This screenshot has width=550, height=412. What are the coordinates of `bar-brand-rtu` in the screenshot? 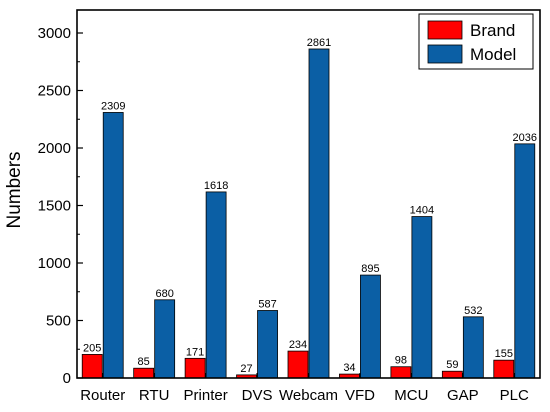 It's located at (144, 373).